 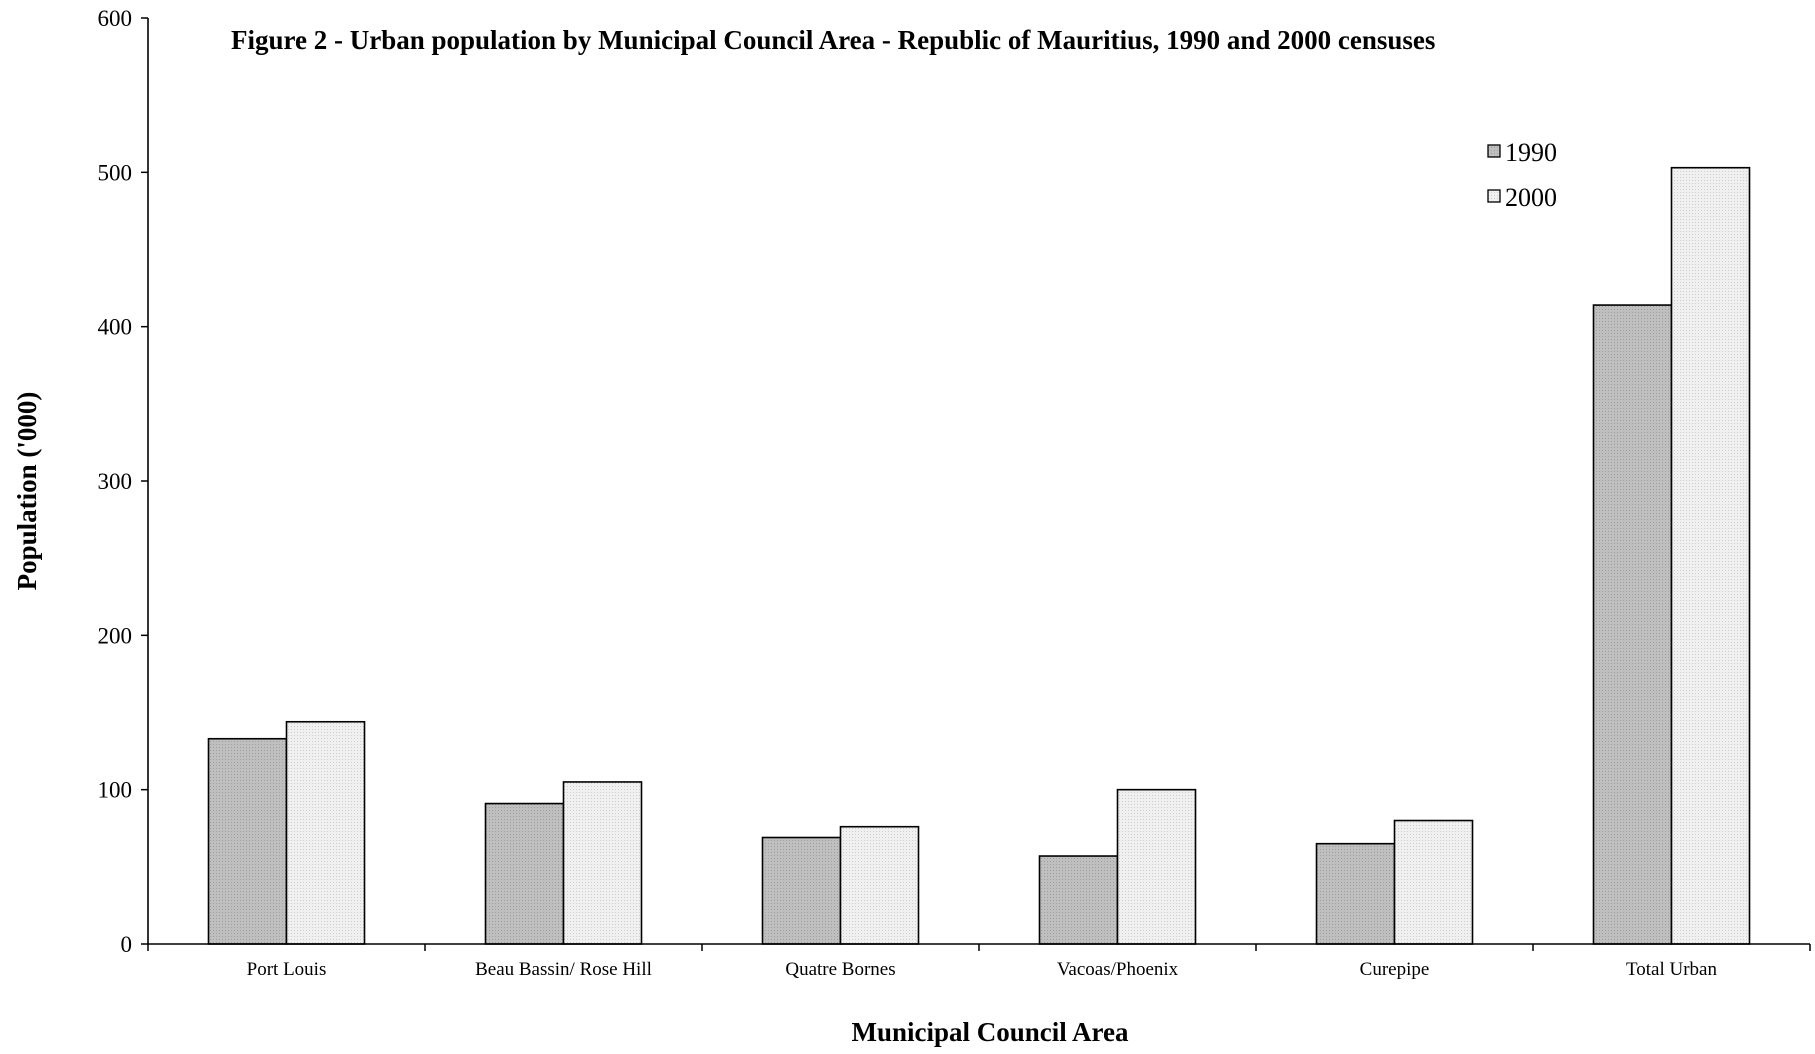 What do you see at coordinates (115, 790) in the screenshot?
I see `y-tick-label: 100` at bounding box center [115, 790].